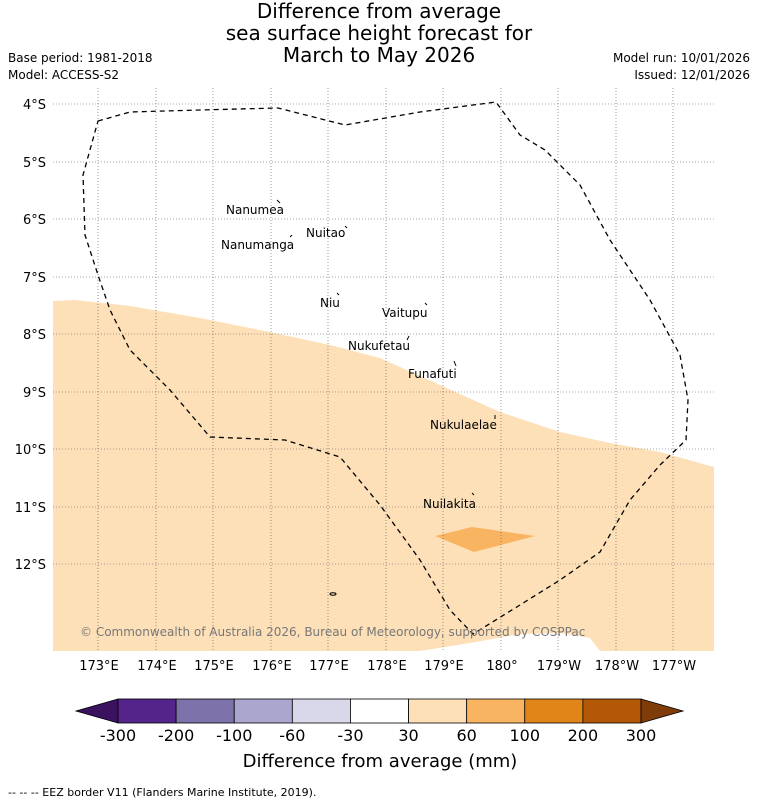  Describe the element at coordinates (681, 58) in the screenshot. I see `model-run: Model run: 10/01/2026` at that location.